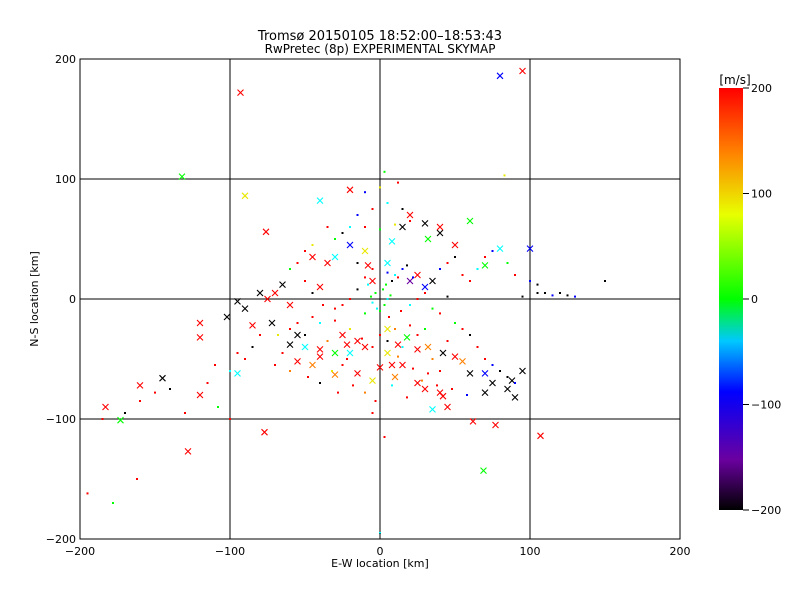 This screenshot has height=600, width=800. What do you see at coordinates (380, 563) in the screenshot?
I see `x-axis-label: E-W location [km]` at bounding box center [380, 563].